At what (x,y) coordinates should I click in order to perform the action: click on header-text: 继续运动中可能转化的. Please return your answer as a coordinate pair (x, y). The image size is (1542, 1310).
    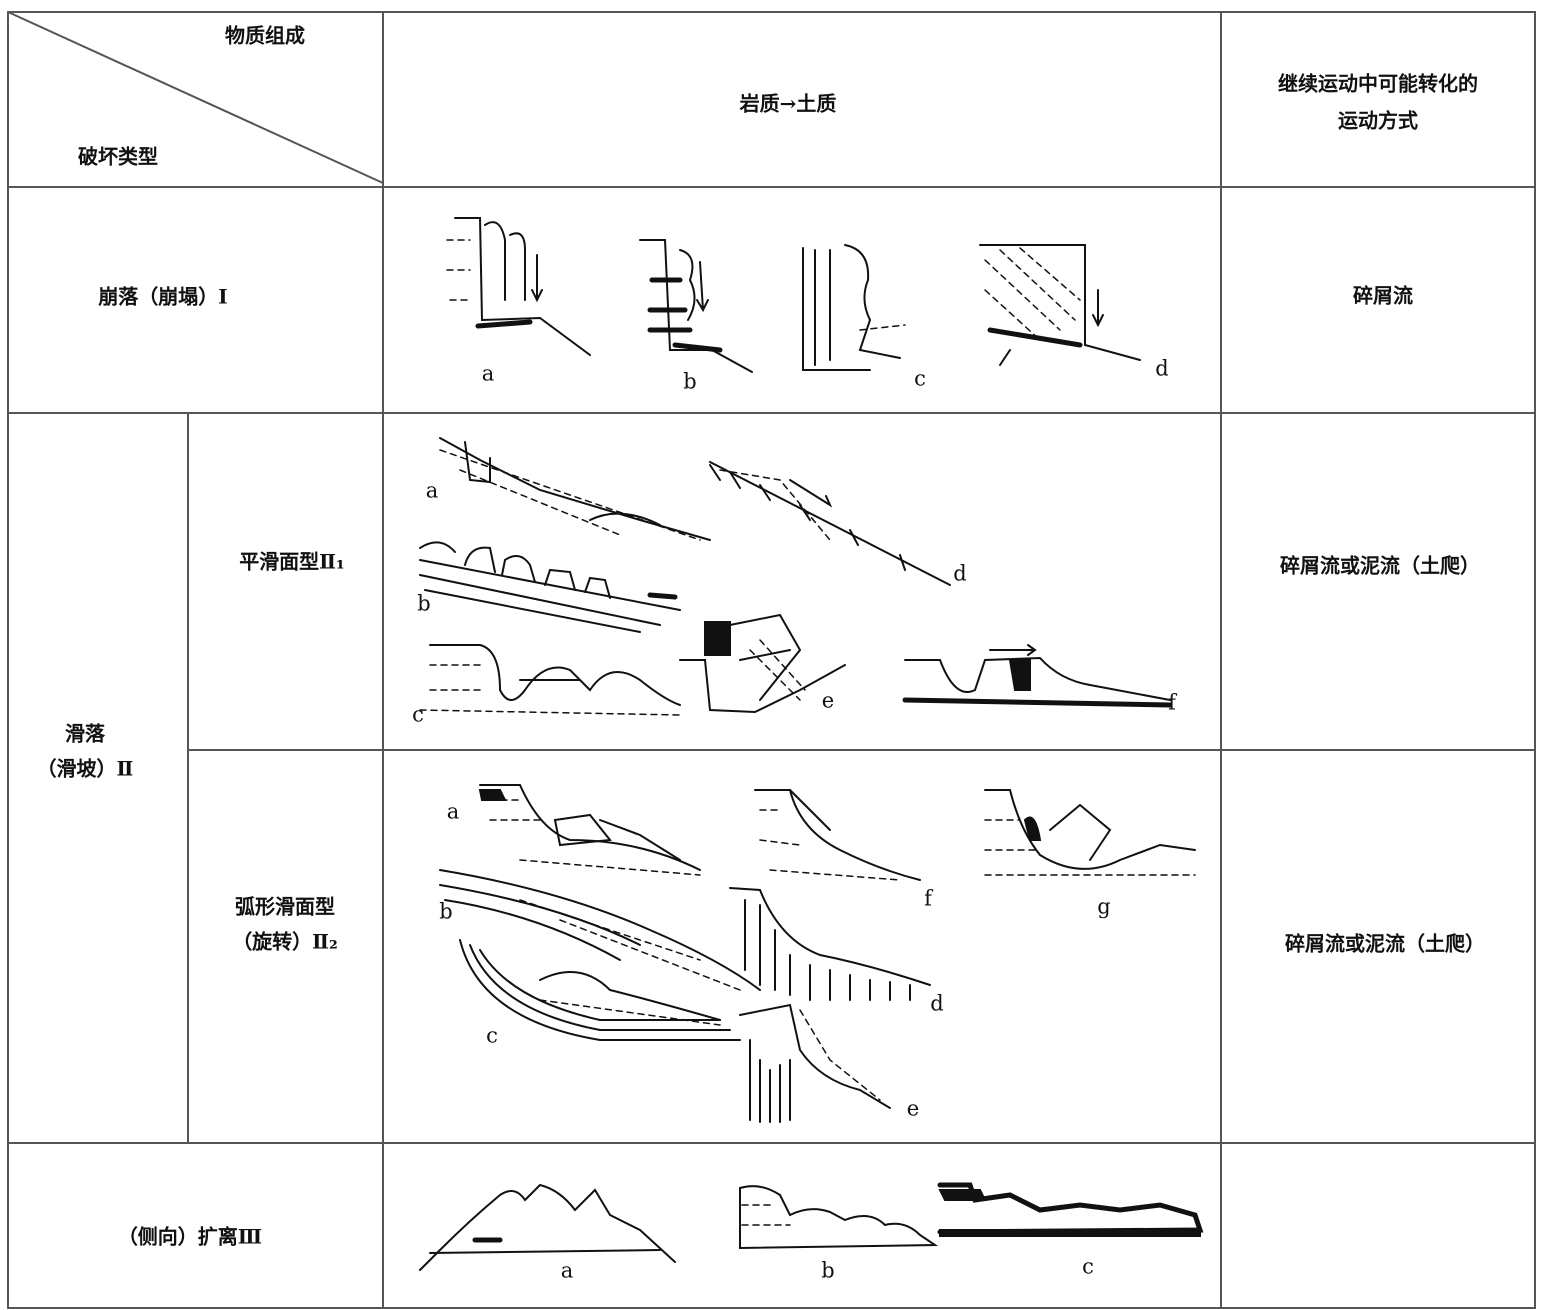
    Looking at the image, I should click on (1378, 84).